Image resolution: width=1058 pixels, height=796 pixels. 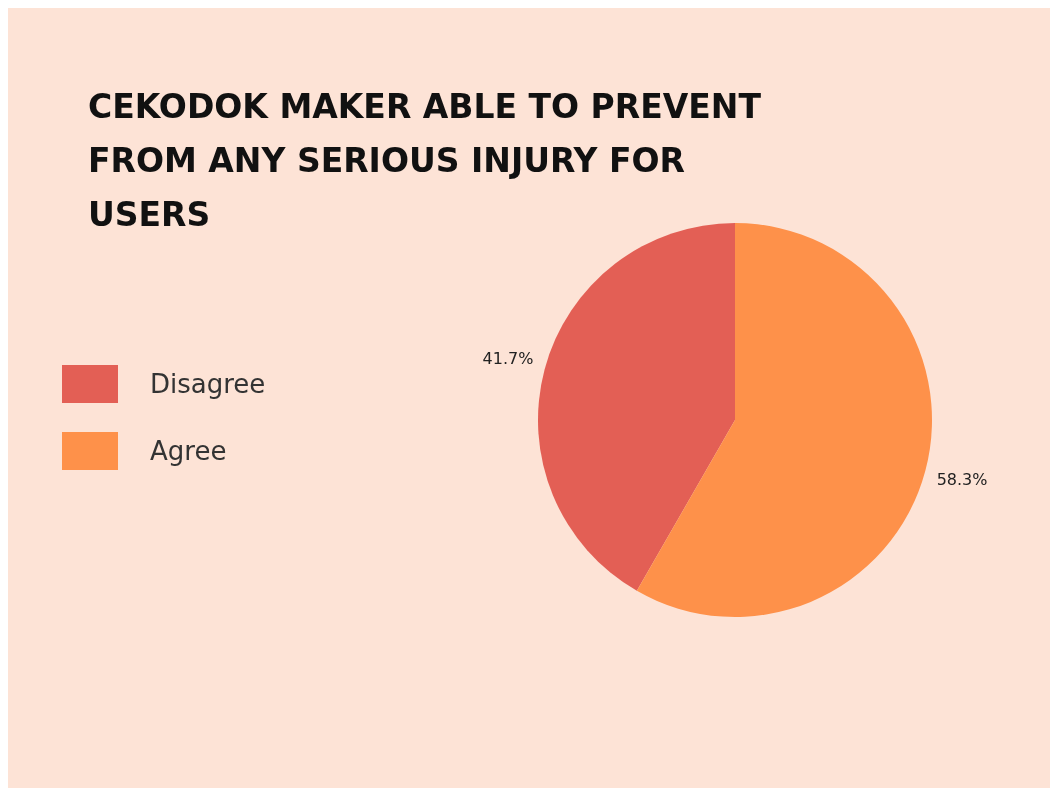 What do you see at coordinates (188, 451) in the screenshot?
I see `legend-label: Agree` at bounding box center [188, 451].